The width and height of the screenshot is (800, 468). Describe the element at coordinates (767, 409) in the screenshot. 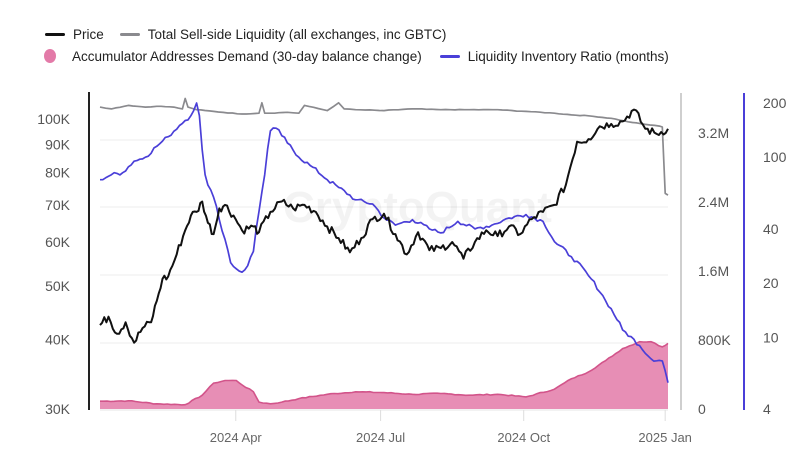

I see `ratio-tick-label: 4` at that location.